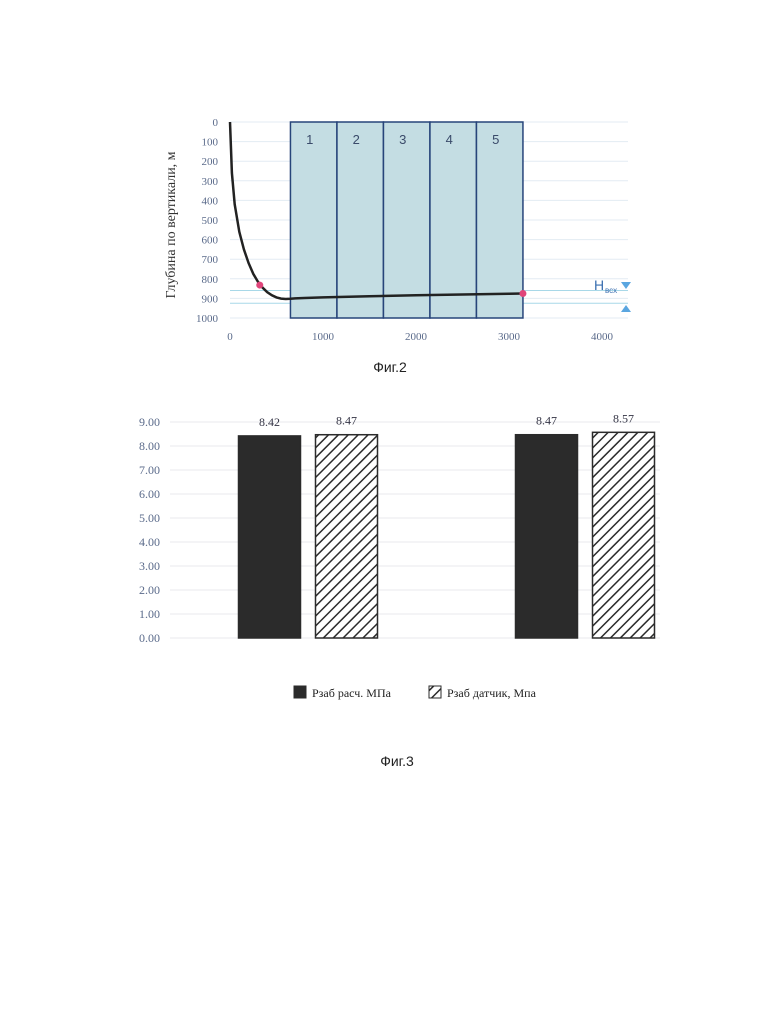  Describe the element at coordinates (449, 139) in the screenshot. I see `zone-label: 4` at that location.